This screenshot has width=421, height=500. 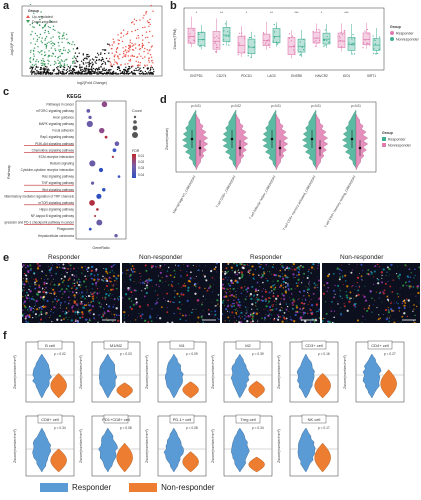 I want to click on cell-panel-ylabel: Zscore(number/mm²), so click(x=81, y=372).